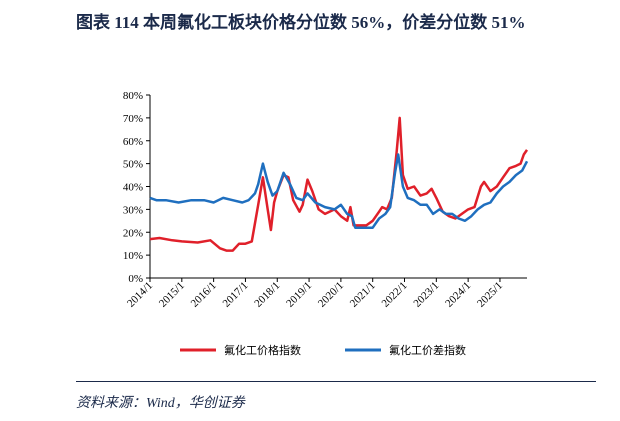 This screenshot has width=620, height=421. I want to click on x-tick-label: 2025/1, so click(490, 295).